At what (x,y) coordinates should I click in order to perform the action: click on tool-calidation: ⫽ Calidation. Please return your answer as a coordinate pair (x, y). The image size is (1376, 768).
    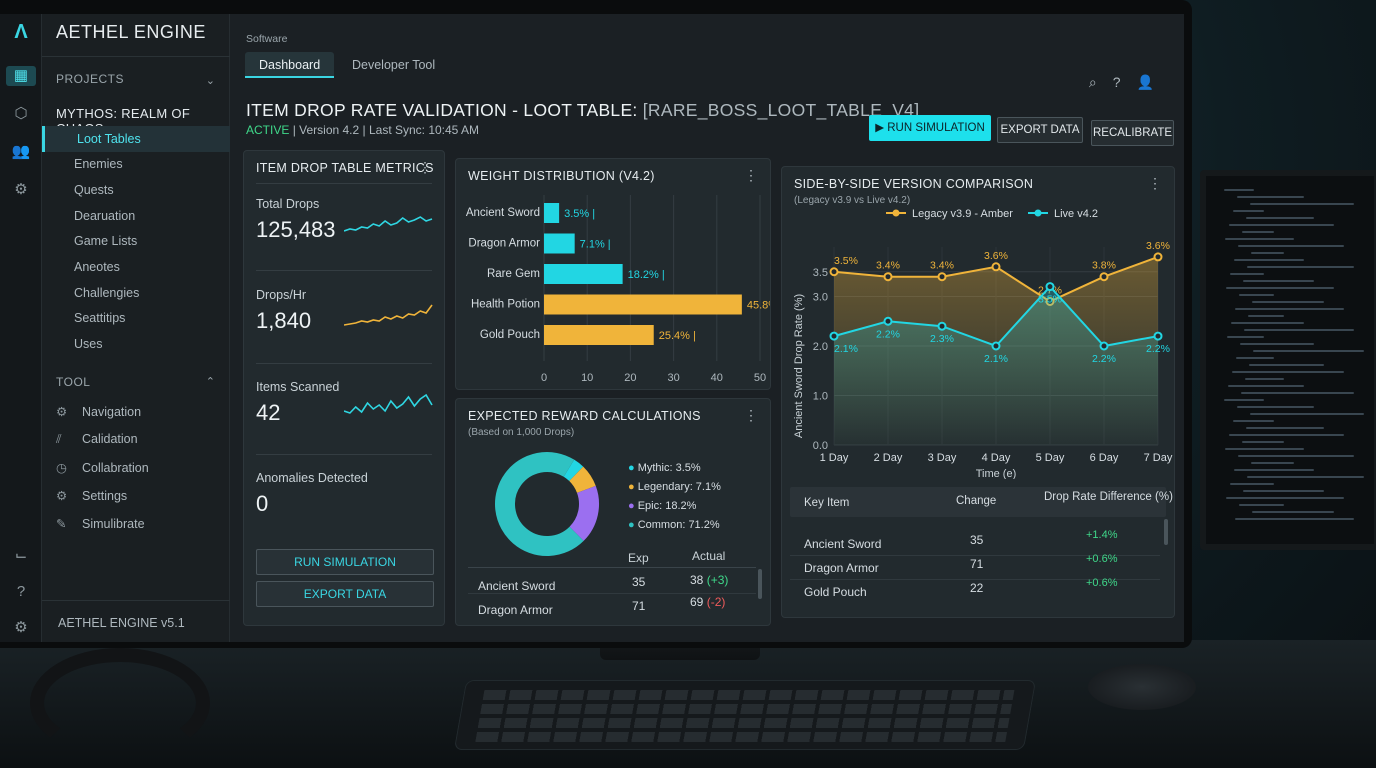
    Looking at the image, I should click on (97, 439).